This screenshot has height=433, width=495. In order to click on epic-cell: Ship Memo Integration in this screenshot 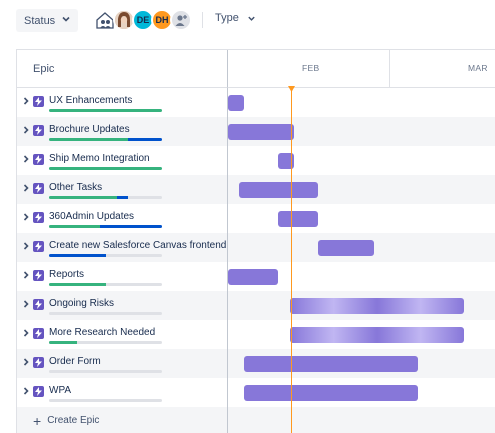, I will do `click(122, 160)`.